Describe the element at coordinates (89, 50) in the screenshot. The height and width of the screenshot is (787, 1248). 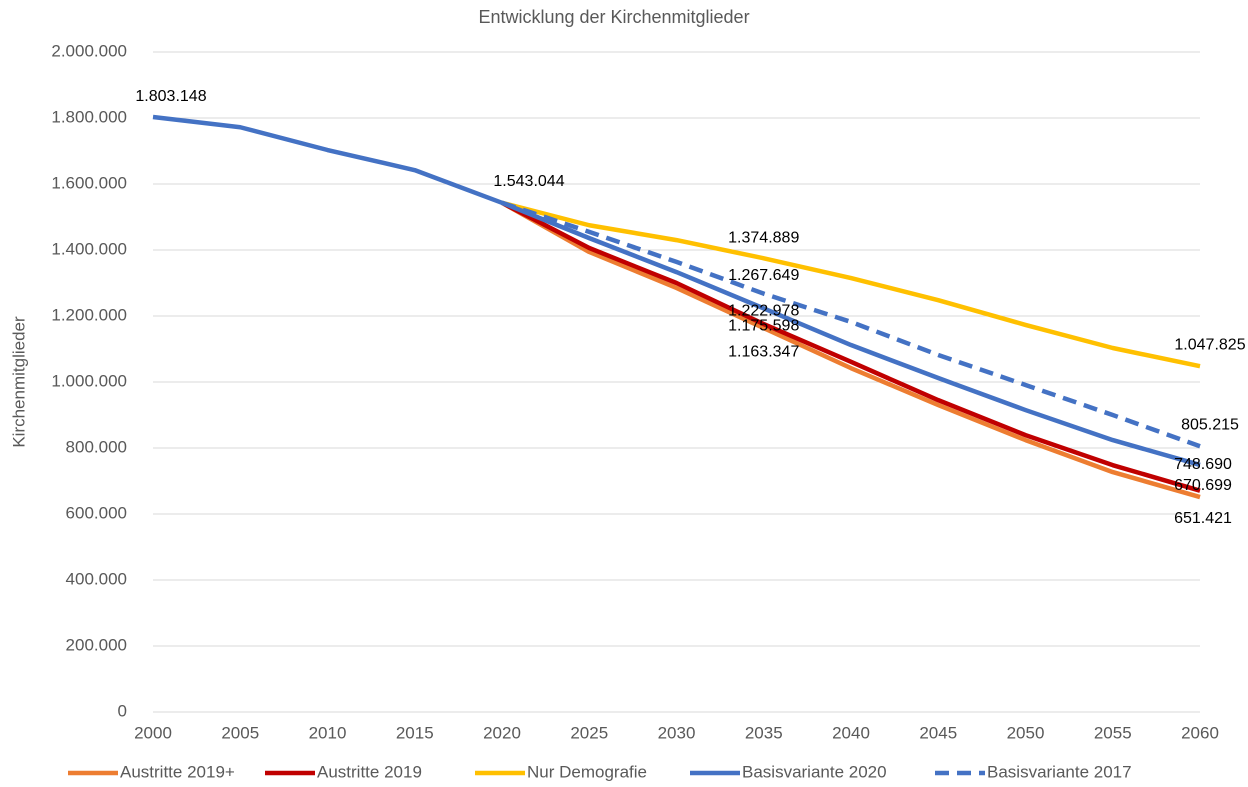
I see `y-tick-label: 2.000.000` at that location.